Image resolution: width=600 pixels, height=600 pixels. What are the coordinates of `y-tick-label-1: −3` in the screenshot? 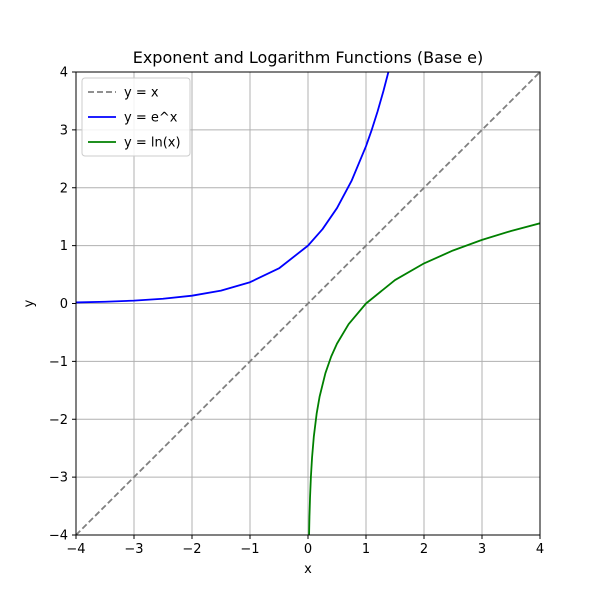 It's located at (58, 478).